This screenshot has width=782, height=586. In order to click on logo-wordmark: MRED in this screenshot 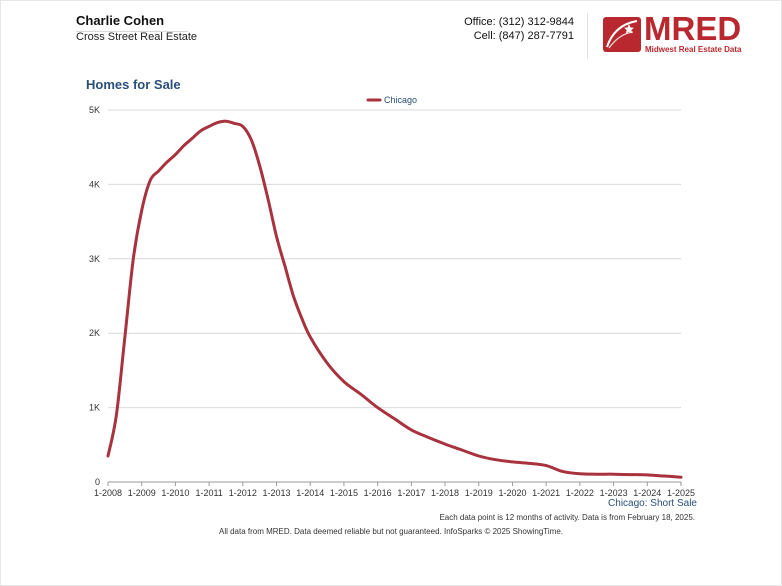, I will do `click(693, 28)`.